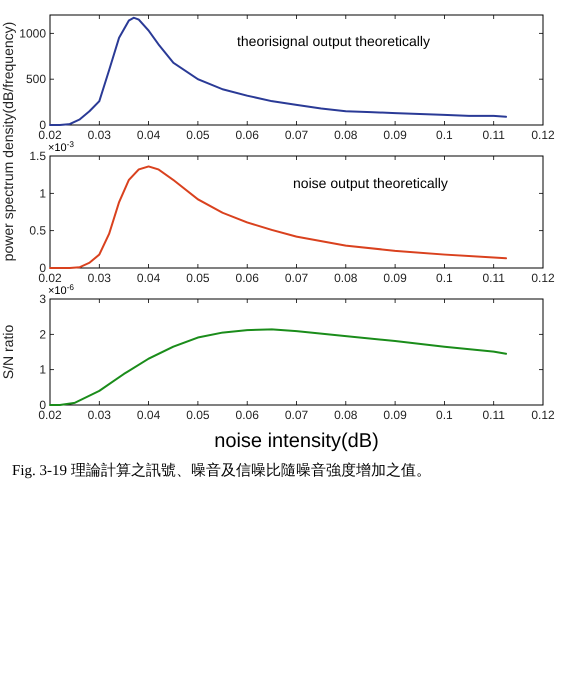  I want to click on y-tick-label: 2, so click(42, 334).